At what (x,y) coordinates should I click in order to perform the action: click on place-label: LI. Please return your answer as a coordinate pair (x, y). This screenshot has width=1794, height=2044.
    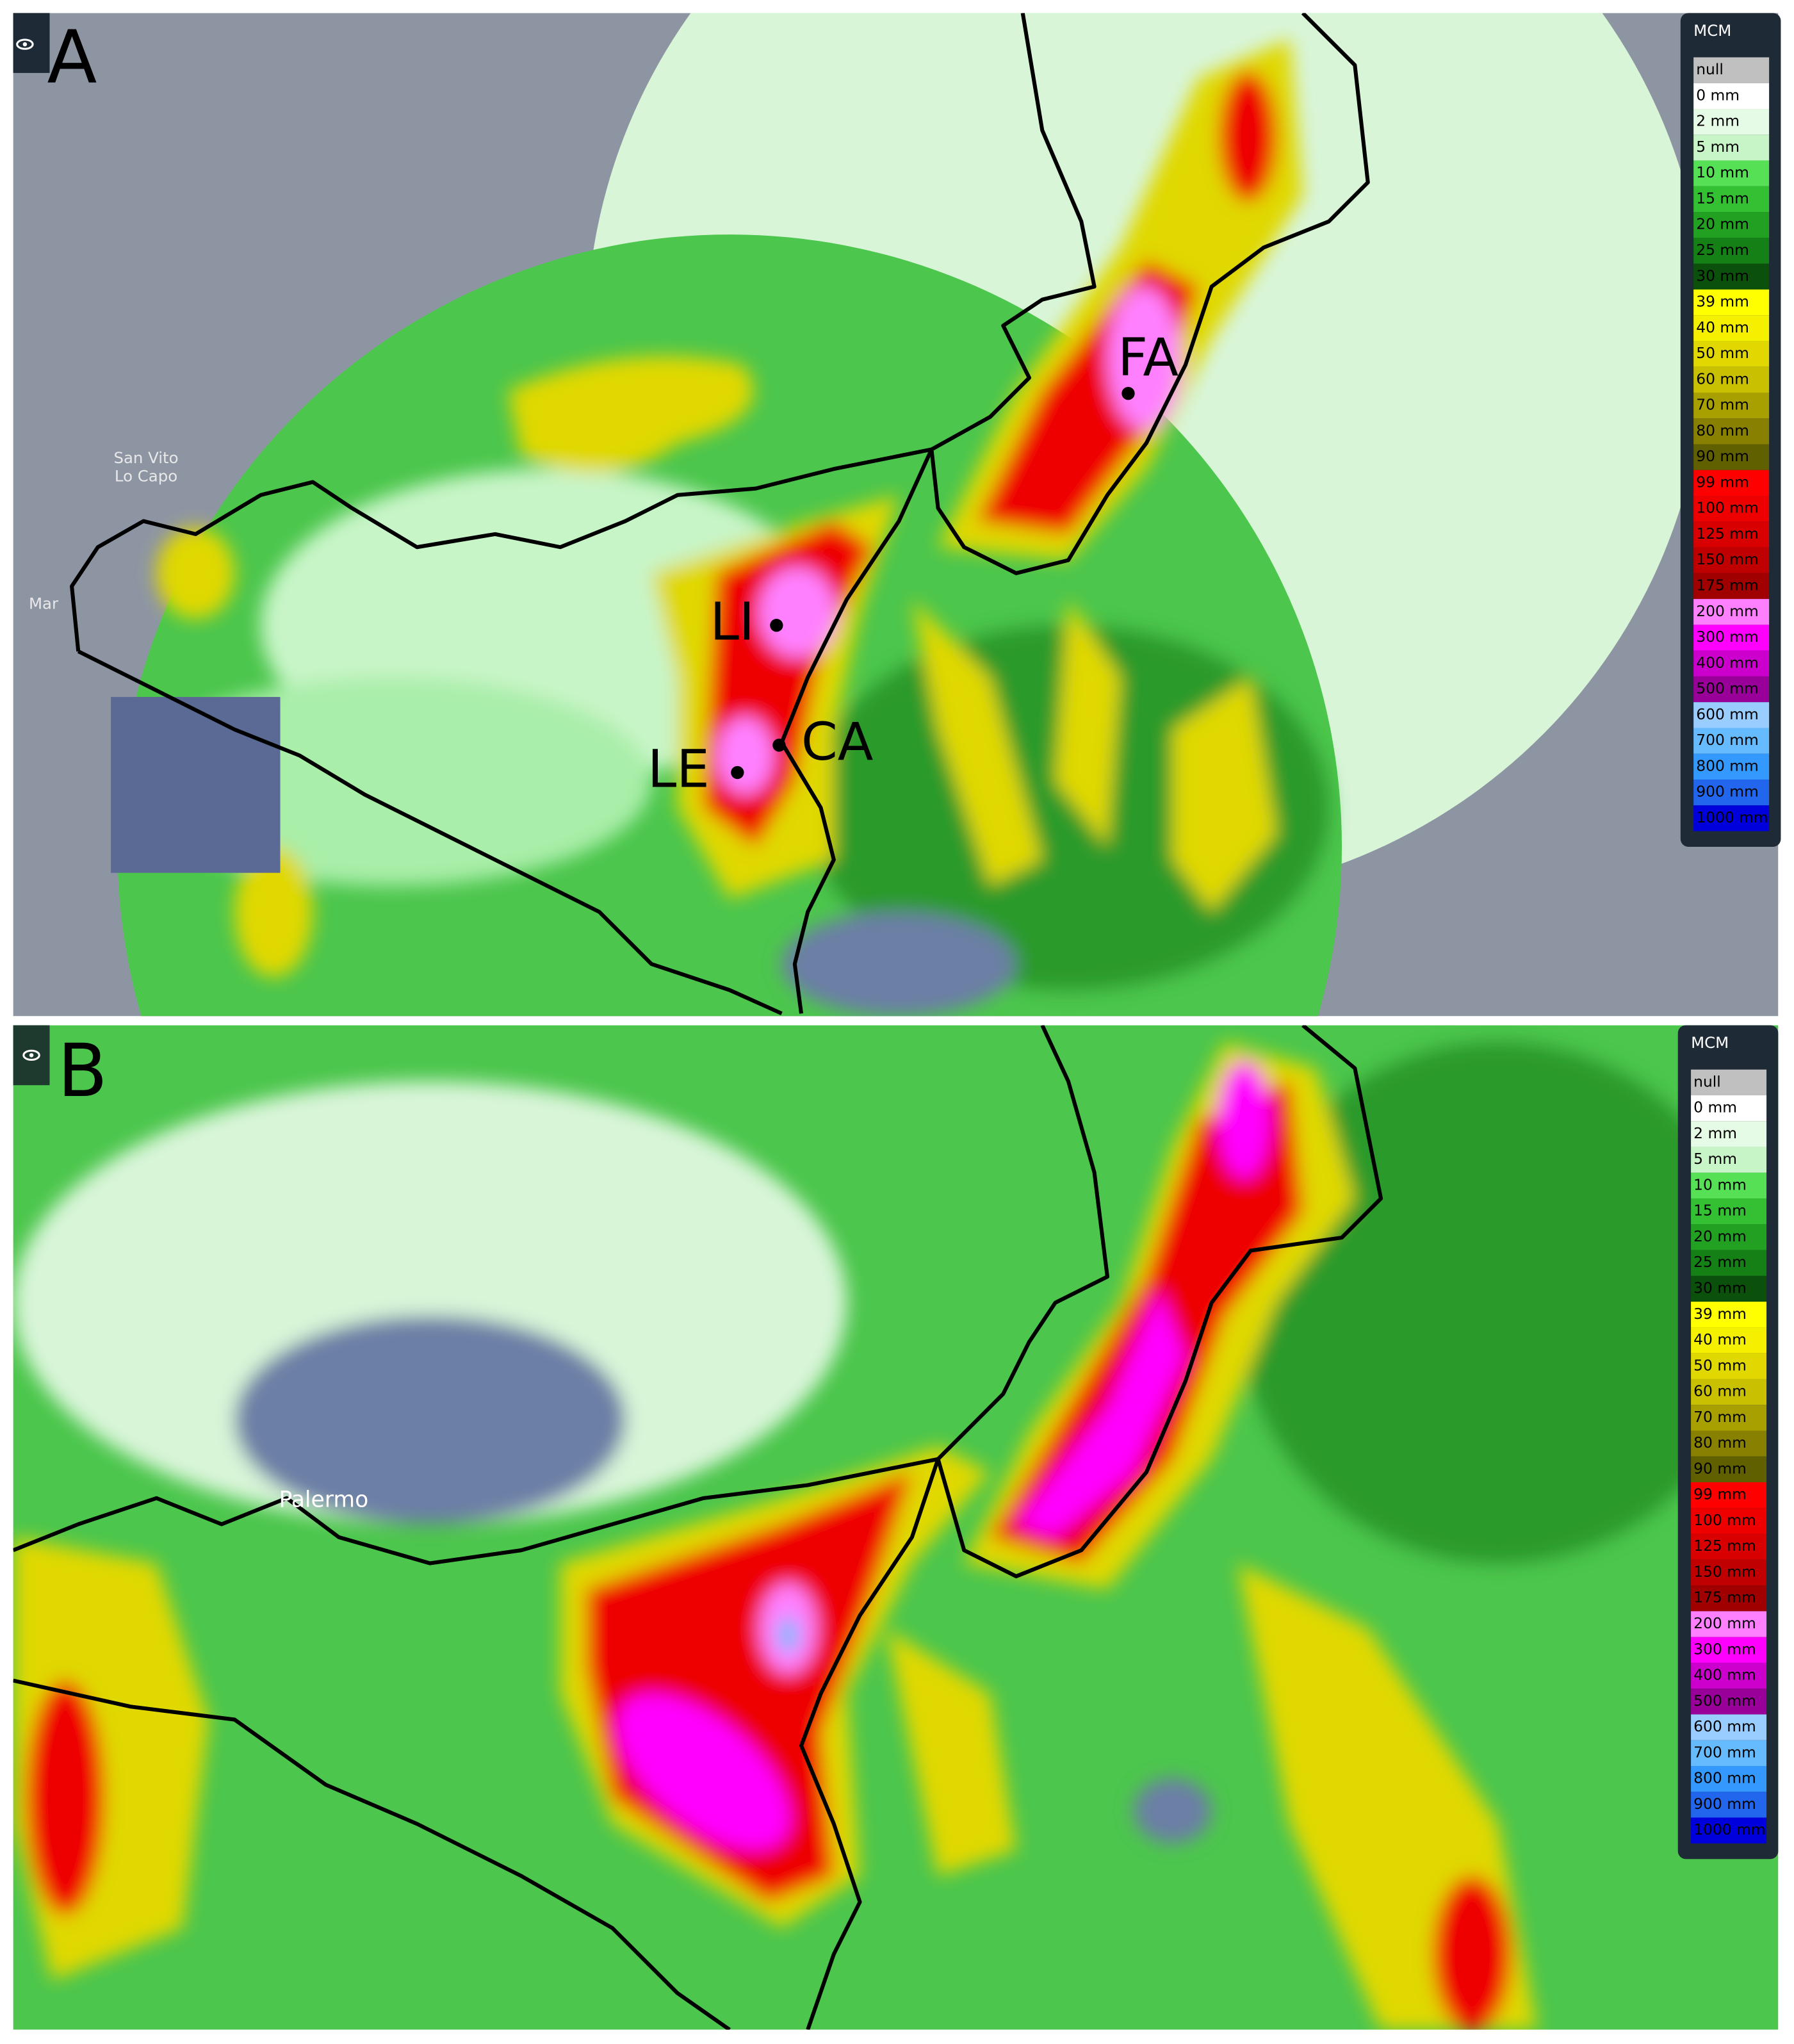
    Looking at the image, I should click on (732, 622).